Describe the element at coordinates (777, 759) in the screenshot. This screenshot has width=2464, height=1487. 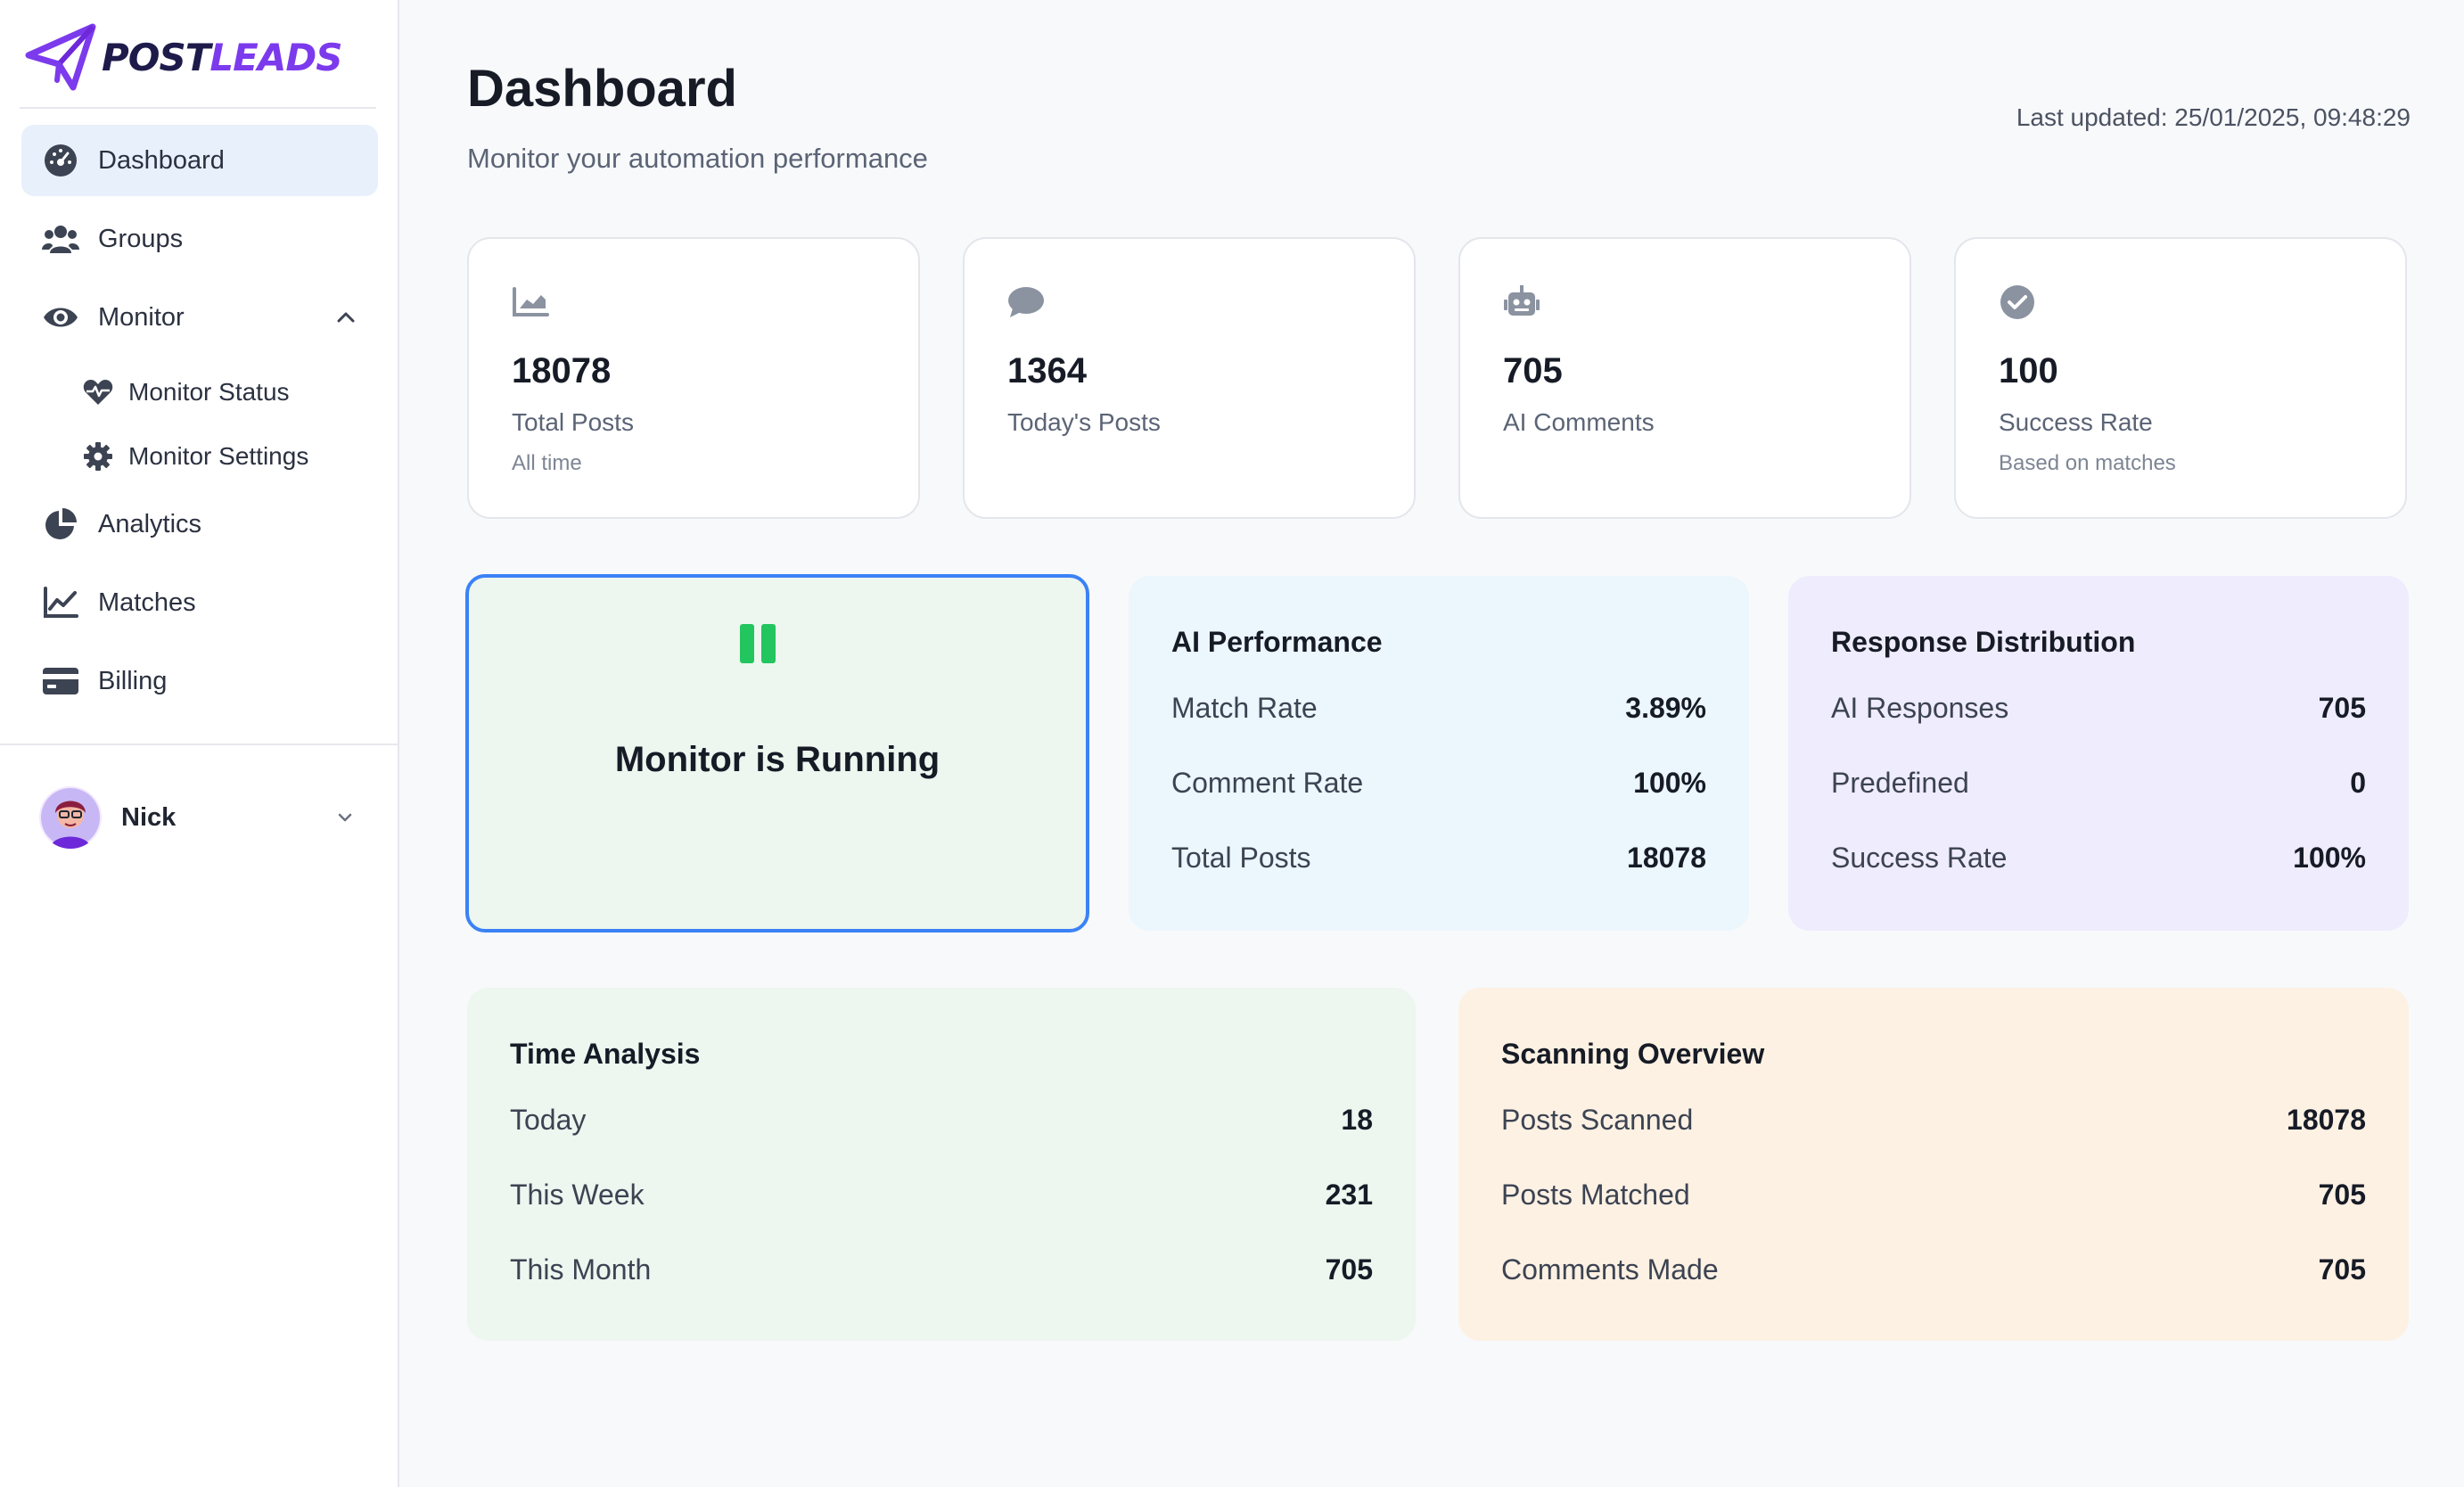
I see `monitor-status-text: Monitor is Running` at that location.